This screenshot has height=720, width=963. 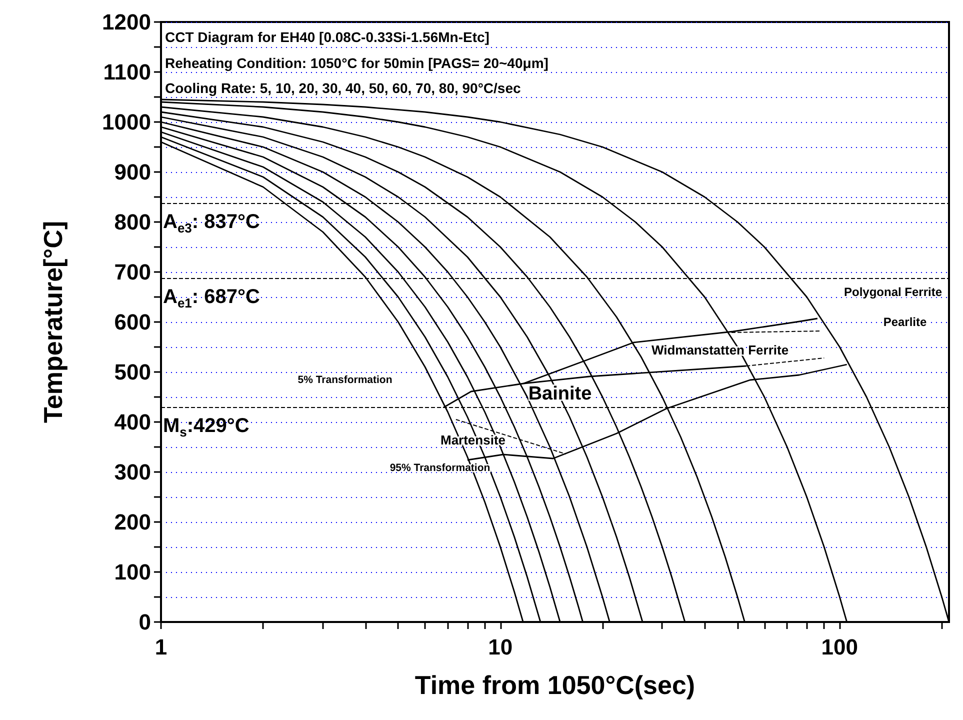 I want to click on annotation: Reheating Condition: 1050°C for 50min [PAGS= 20~40μm], so click(x=356, y=63).